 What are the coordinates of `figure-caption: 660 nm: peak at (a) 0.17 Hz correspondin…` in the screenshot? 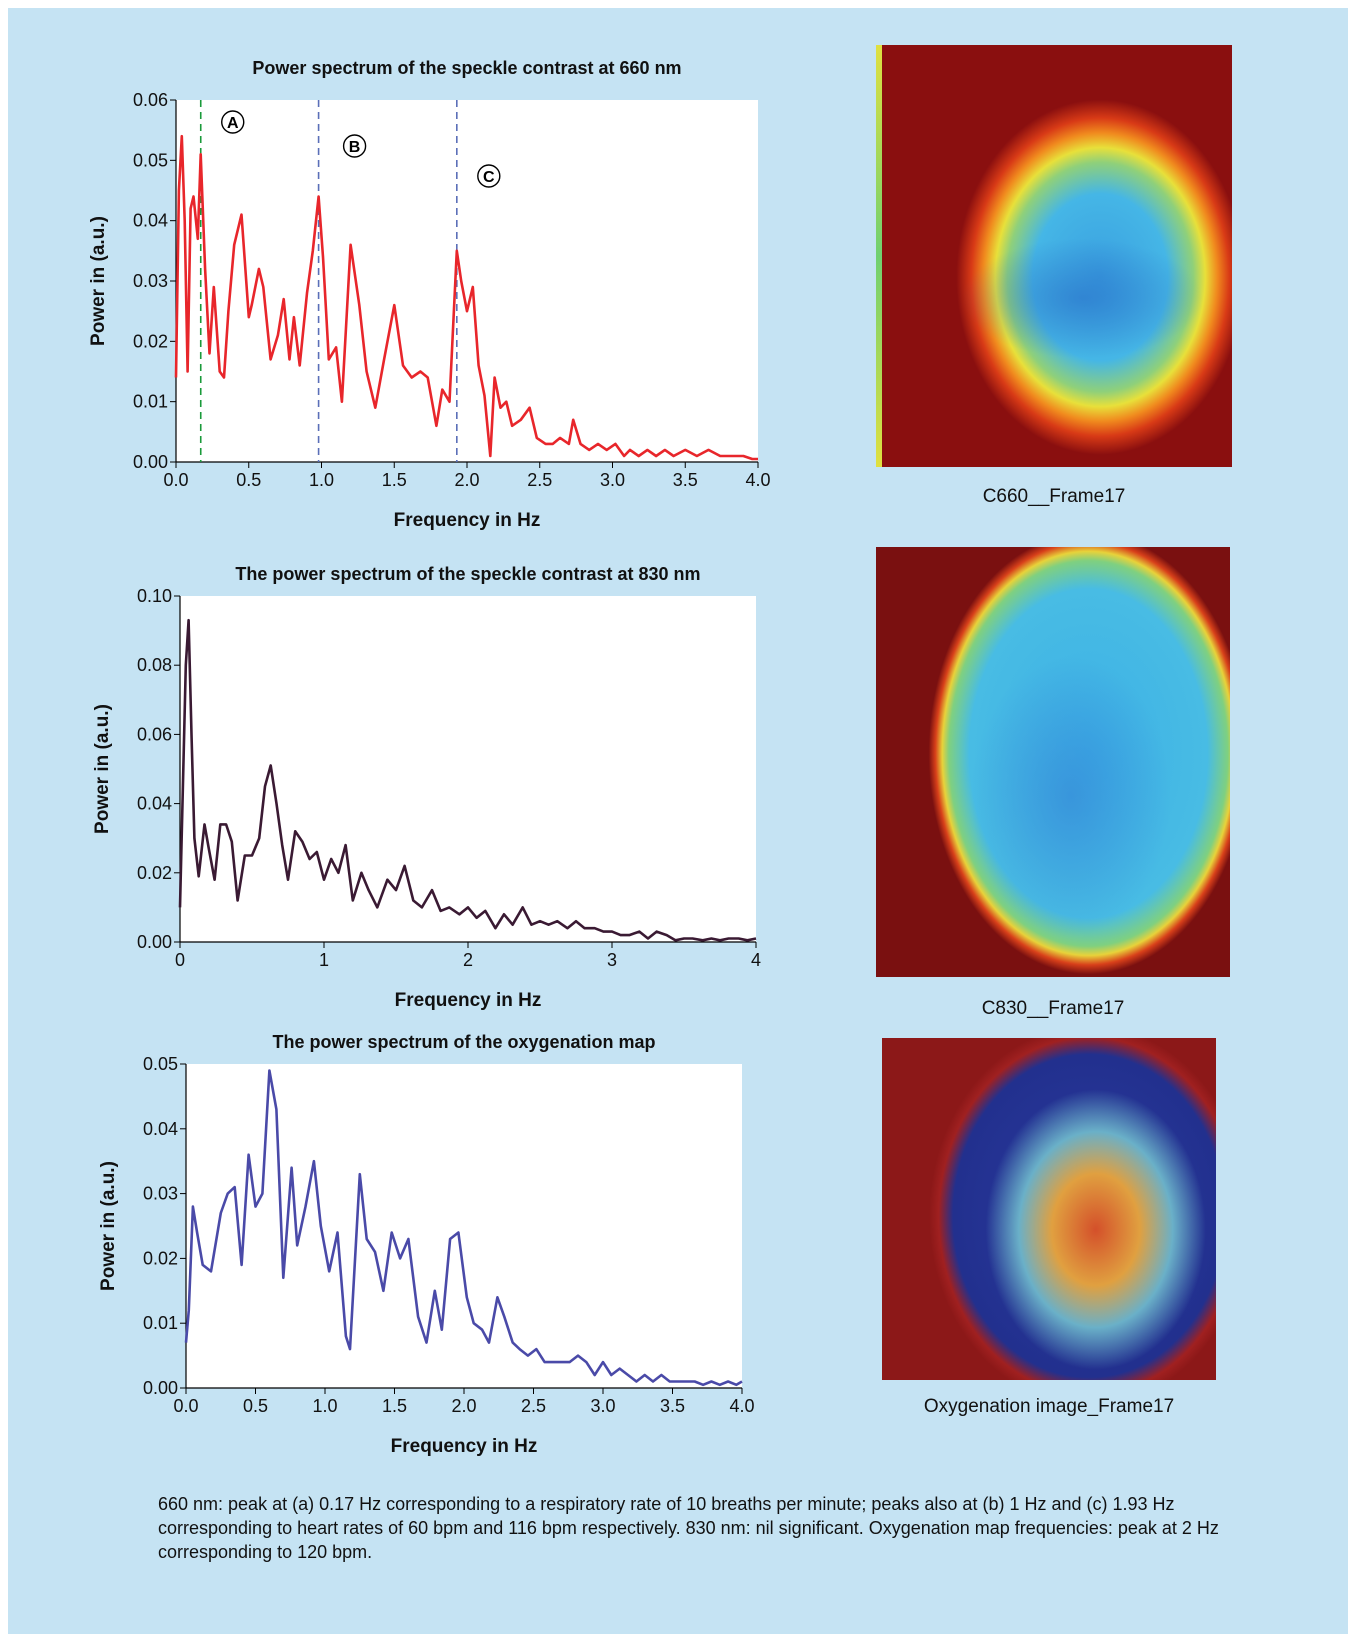 It's located at (688, 1528).